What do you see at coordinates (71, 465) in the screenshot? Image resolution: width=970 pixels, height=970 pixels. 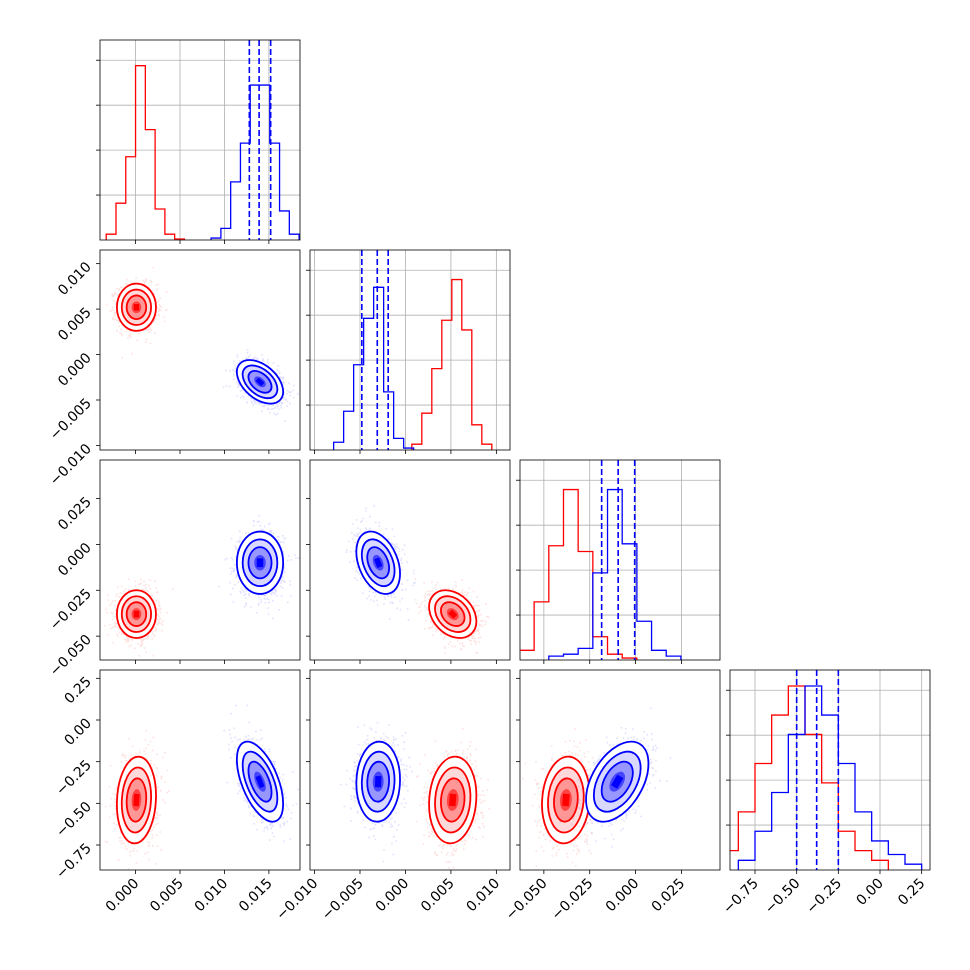 I see `y-tick-label-1-0: −0.010` at bounding box center [71, 465].